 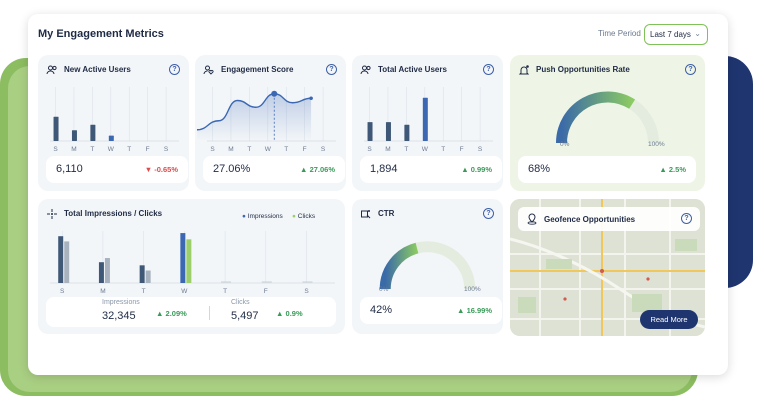 What do you see at coordinates (677, 169) in the screenshot?
I see `delta-value: 2.5%` at bounding box center [677, 169].